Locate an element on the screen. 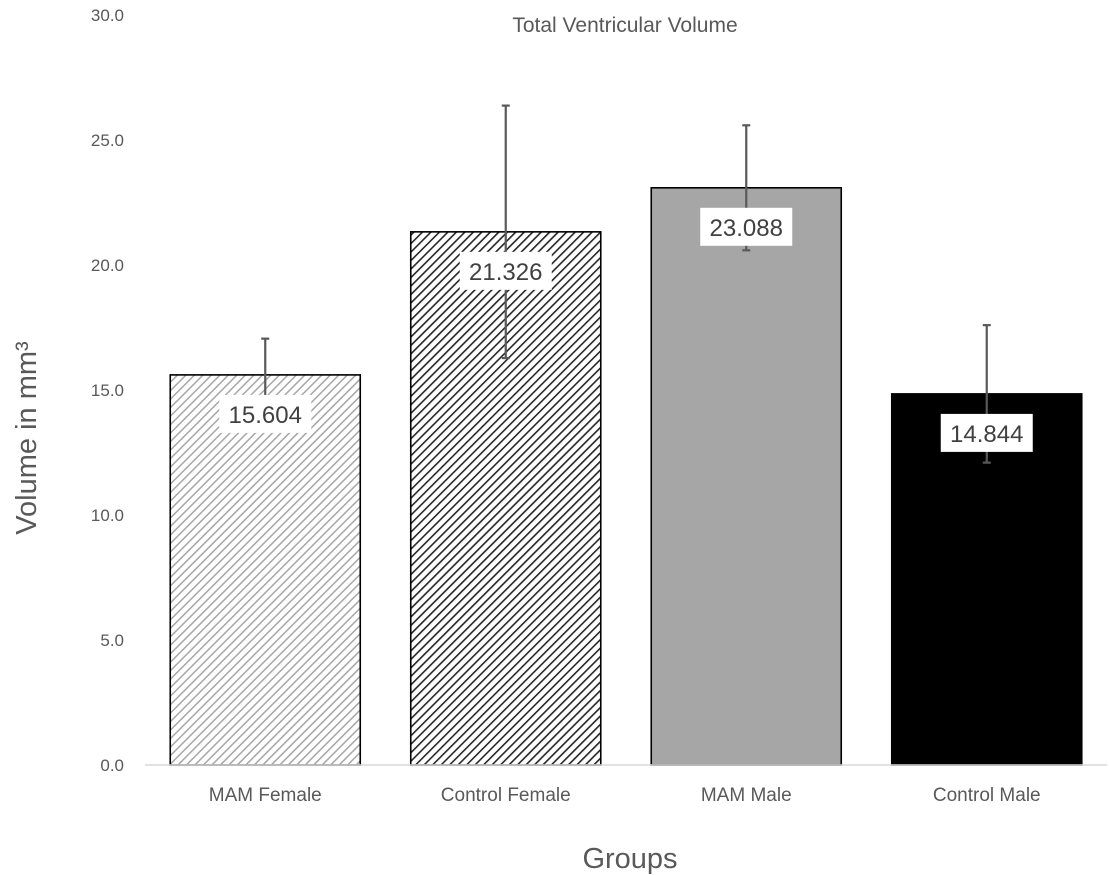  y-tick-label: 25.0 is located at coordinates (107, 140).